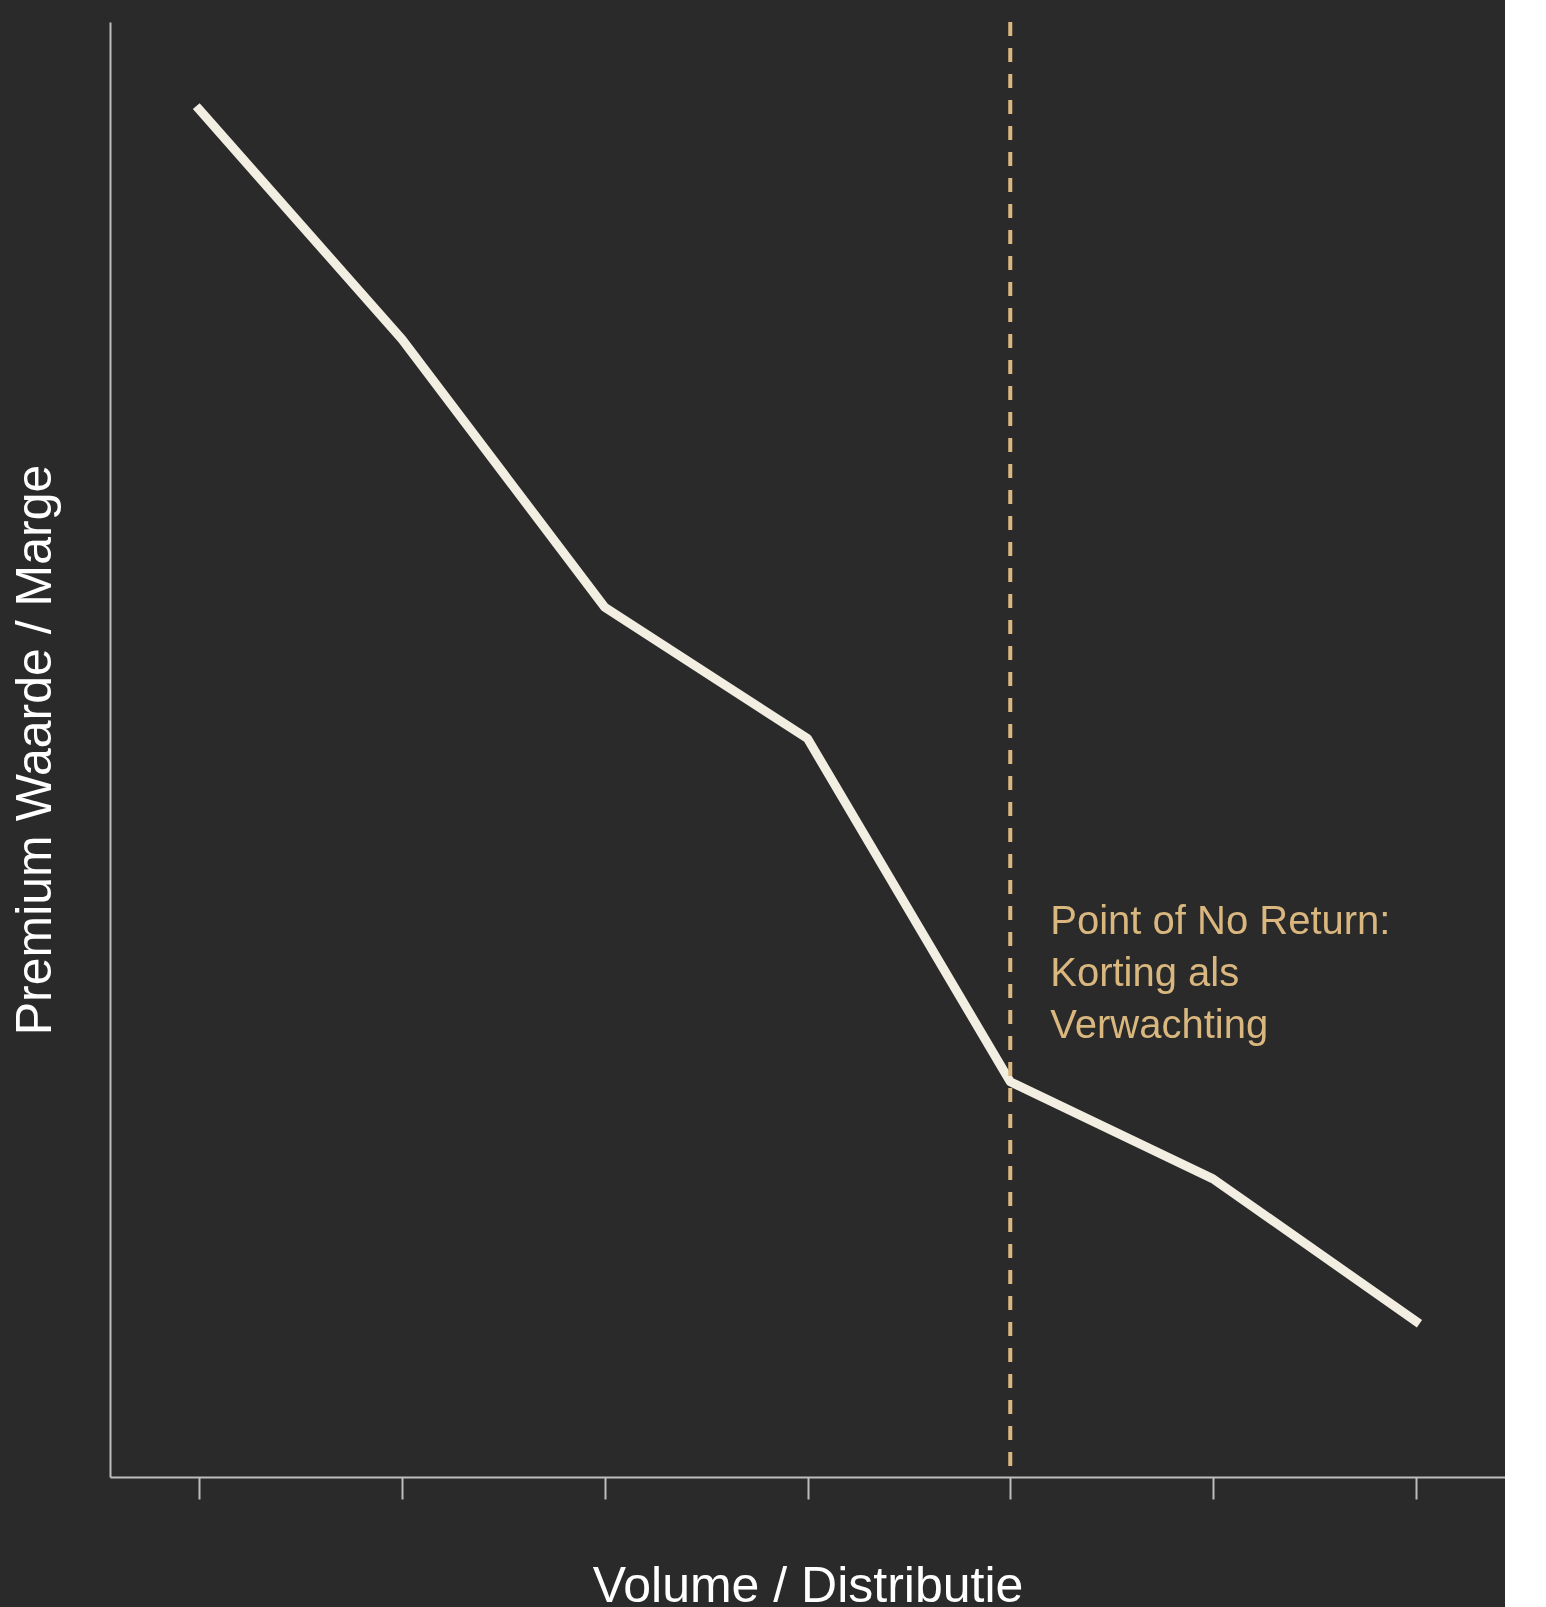 The height and width of the screenshot is (1607, 1546). Describe the element at coordinates (808, 1581) in the screenshot. I see `x-axis-title: Volume / Distributie` at that location.